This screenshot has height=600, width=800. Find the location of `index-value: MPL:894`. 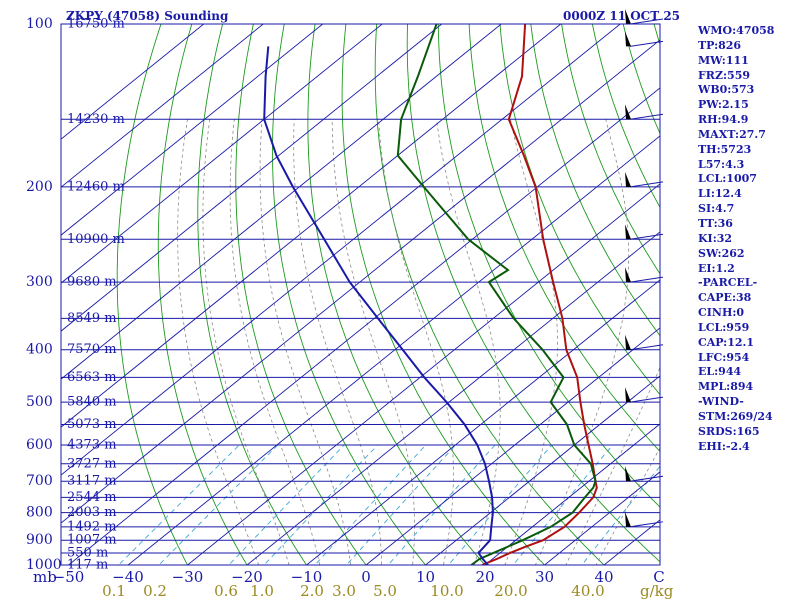

index-value: MPL:894 is located at coordinates (726, 387).